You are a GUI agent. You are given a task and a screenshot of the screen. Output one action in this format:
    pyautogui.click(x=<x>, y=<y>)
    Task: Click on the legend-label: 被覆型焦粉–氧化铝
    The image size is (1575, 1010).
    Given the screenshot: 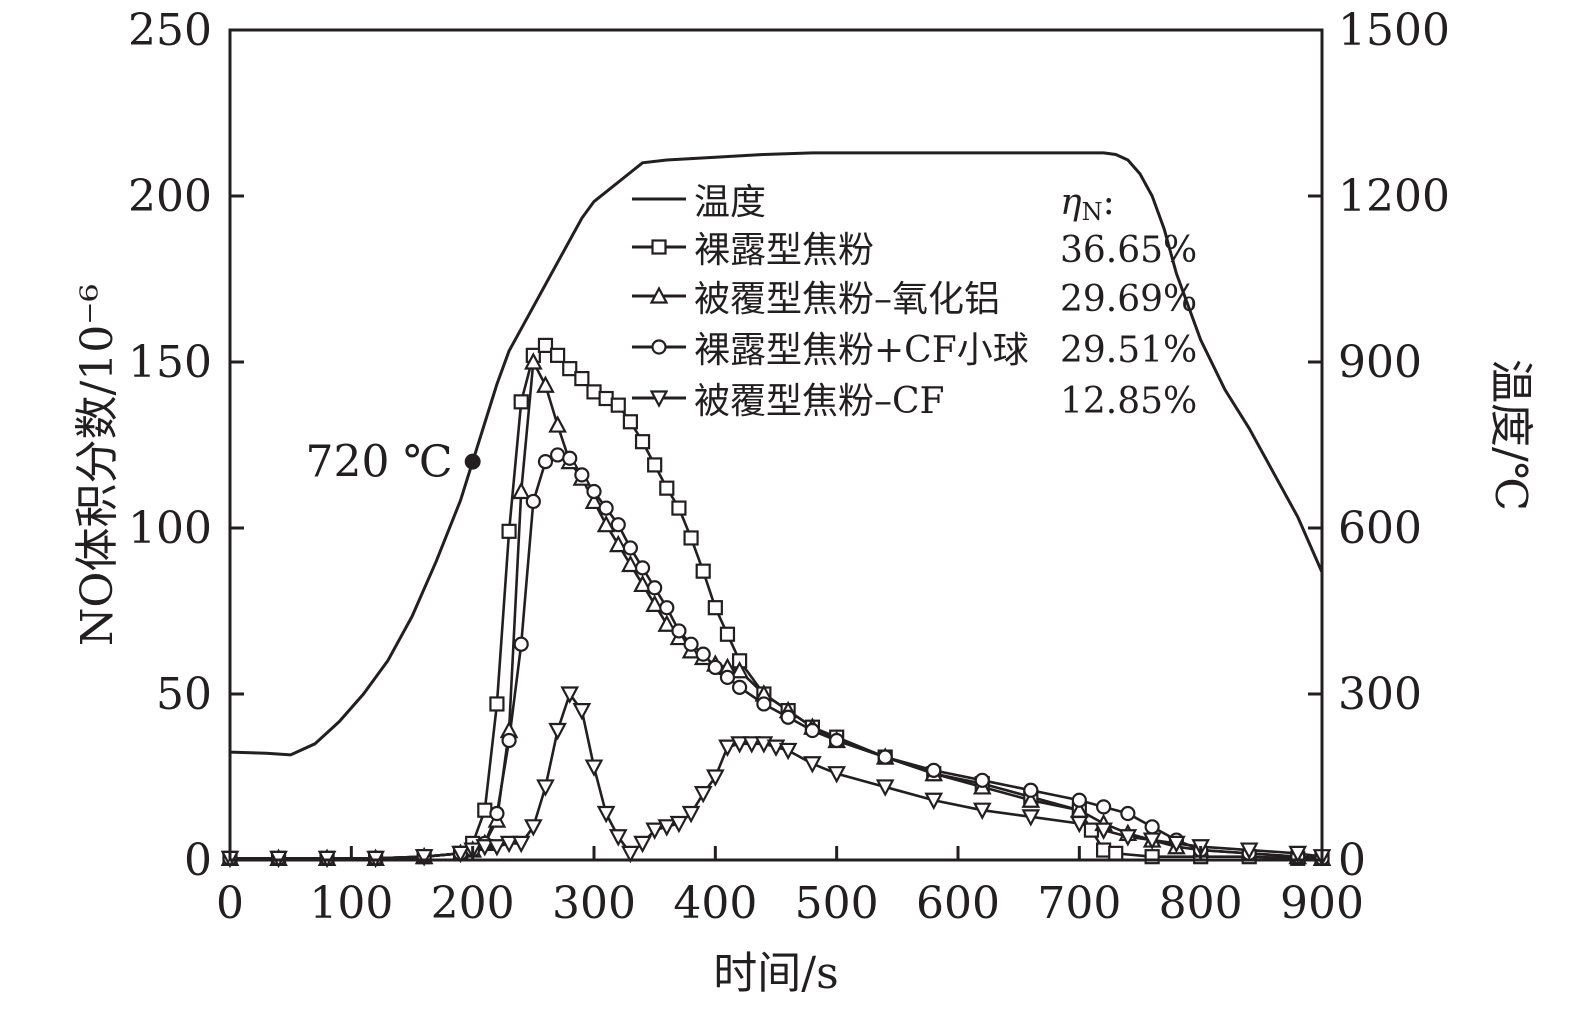 What is the action you would take?
    pyautogui.click(x=847, y=299)
    